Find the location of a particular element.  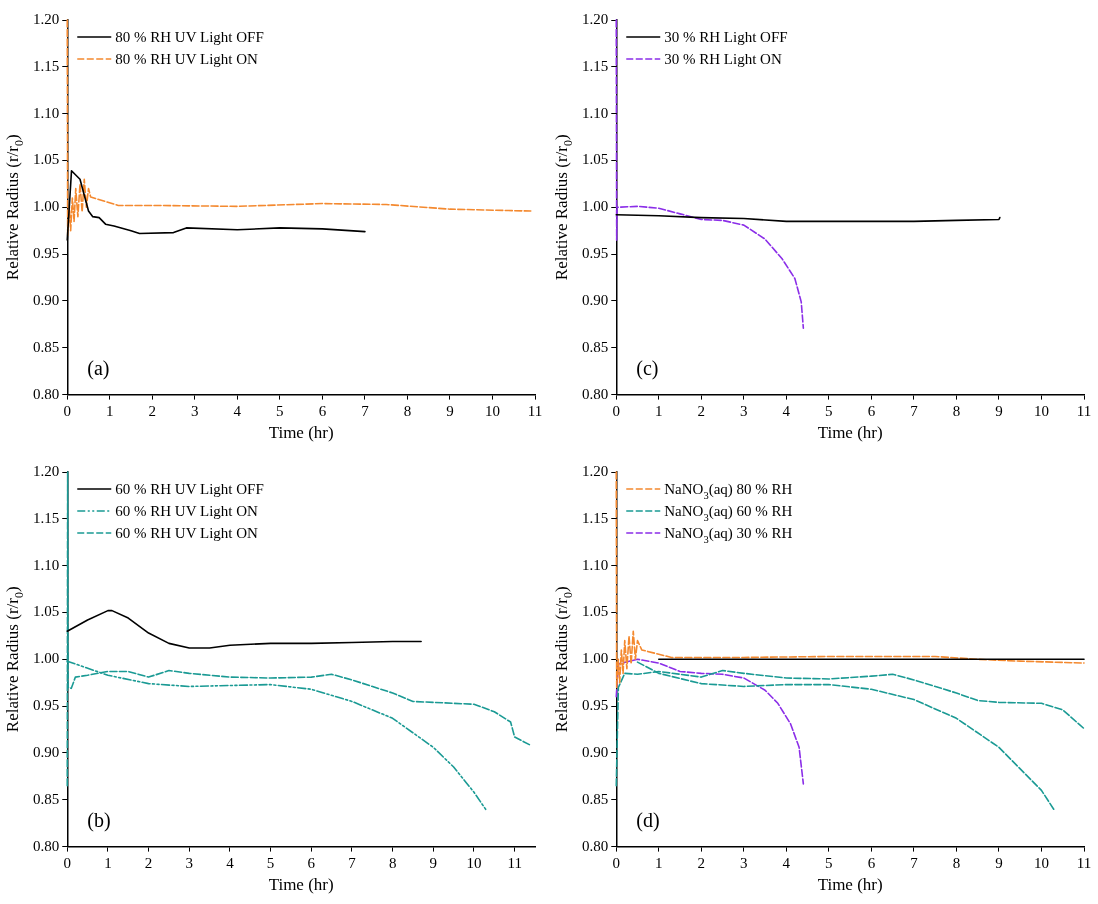

annotation: (c) is located at coordinates (647, 368).